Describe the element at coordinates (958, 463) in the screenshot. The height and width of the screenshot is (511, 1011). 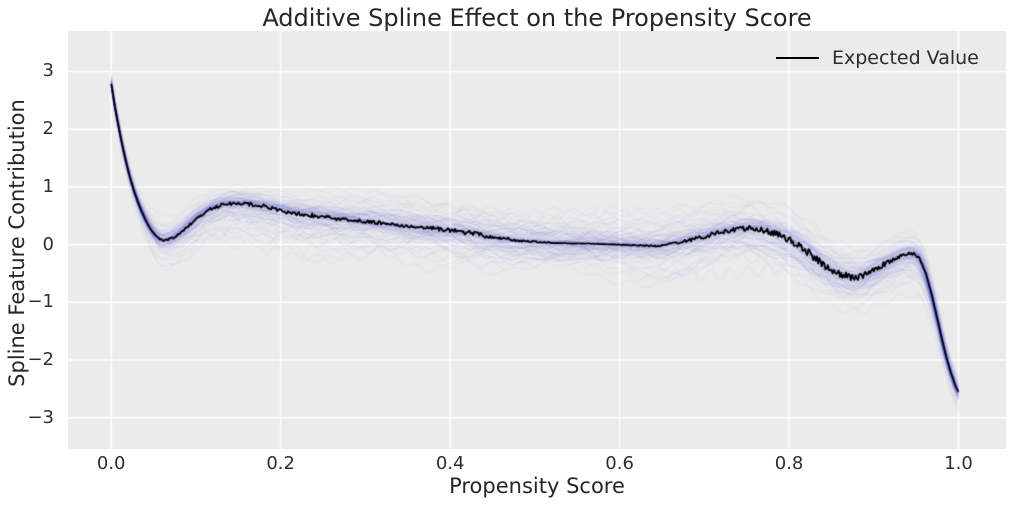
I see `x-tick-label: 1.0` at that location.